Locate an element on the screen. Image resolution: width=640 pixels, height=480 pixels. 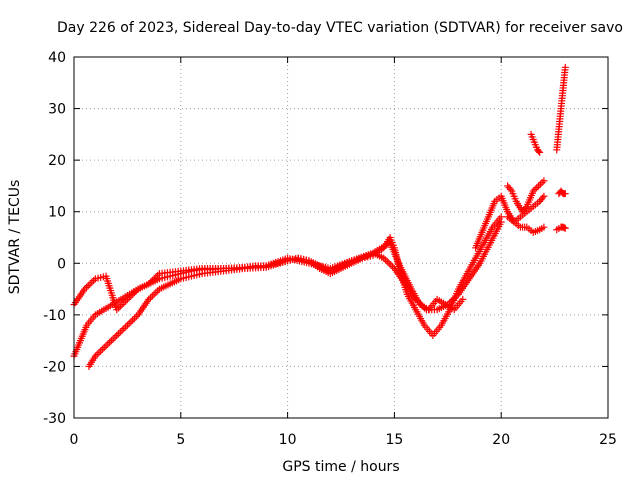
x-axis-label: GPS time / hours is located at coordinates (340, 467).